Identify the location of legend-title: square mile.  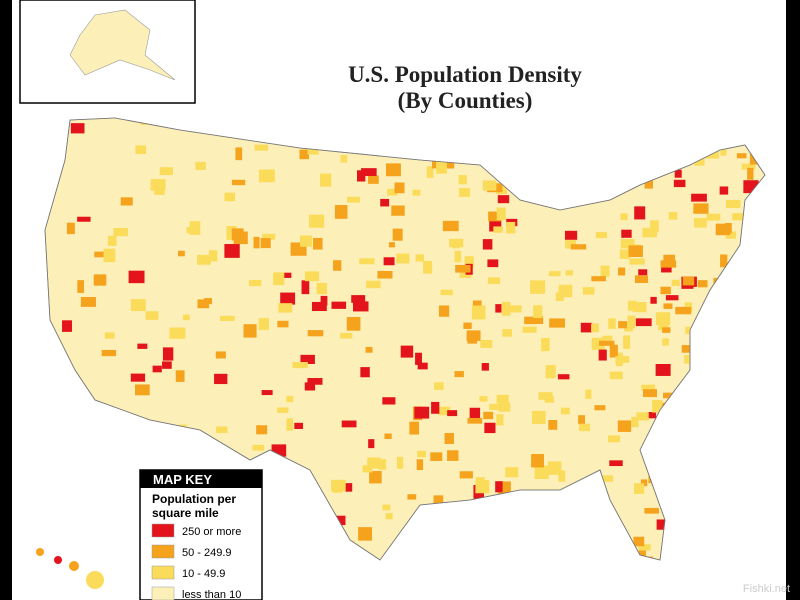
(185, 513).